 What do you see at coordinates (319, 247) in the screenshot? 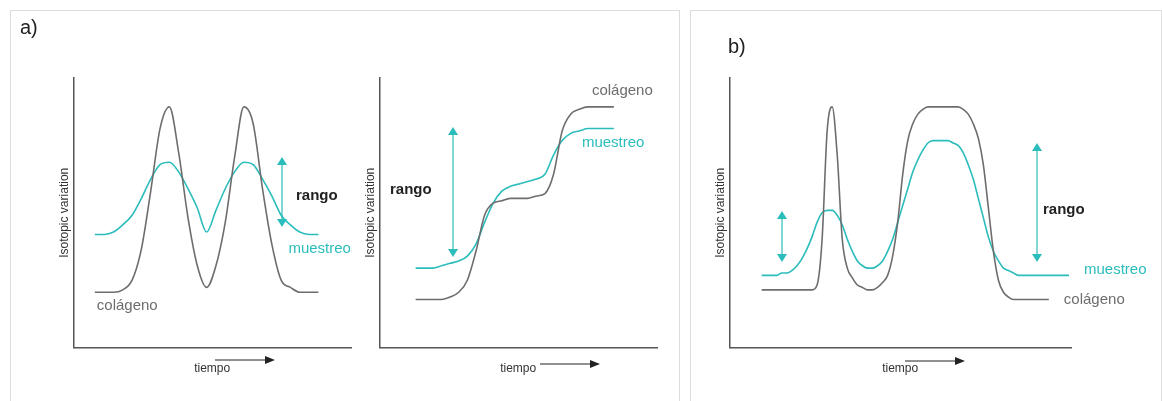
I see `legend-label: muestreo` at bounding box center [319, 247].